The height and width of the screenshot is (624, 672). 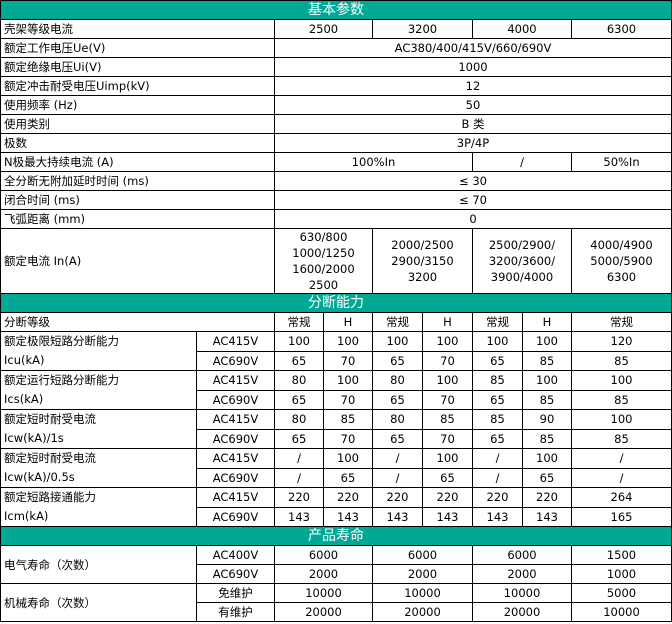 What do you see at coordinates (50, 458) in the screenshot?
I see `group-label-line: 额定短时耐受电流` at bounding box center [50, 458].